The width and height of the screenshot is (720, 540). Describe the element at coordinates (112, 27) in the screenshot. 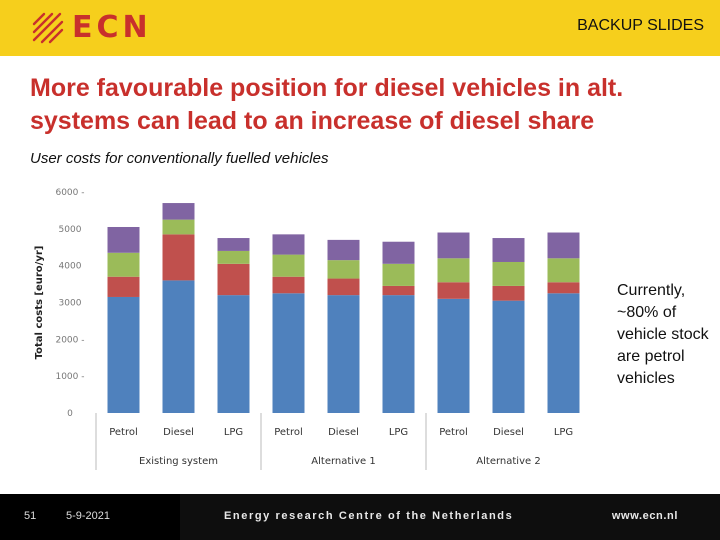

I see `logo-text: ECN` at that location.